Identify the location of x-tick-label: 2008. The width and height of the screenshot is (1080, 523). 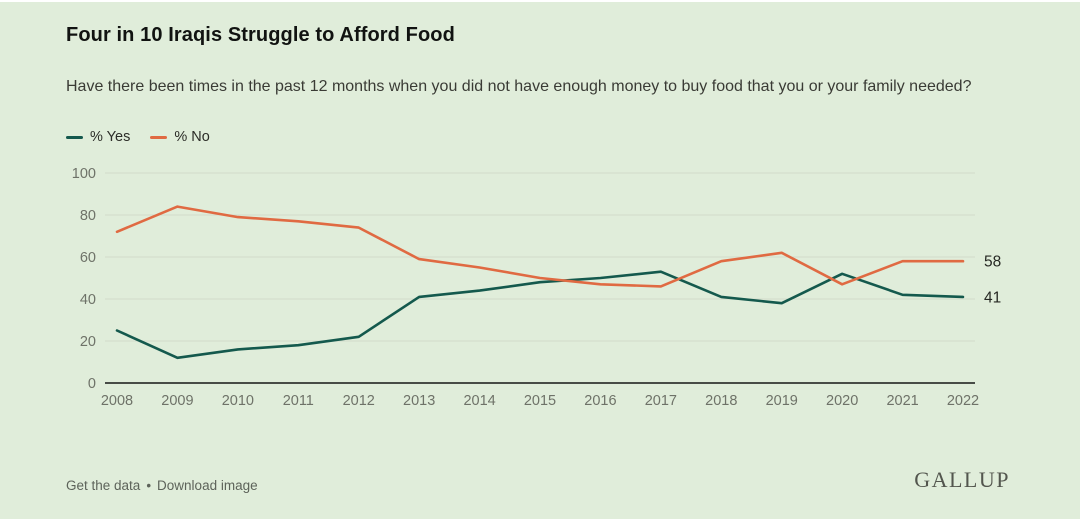
(117, 401).